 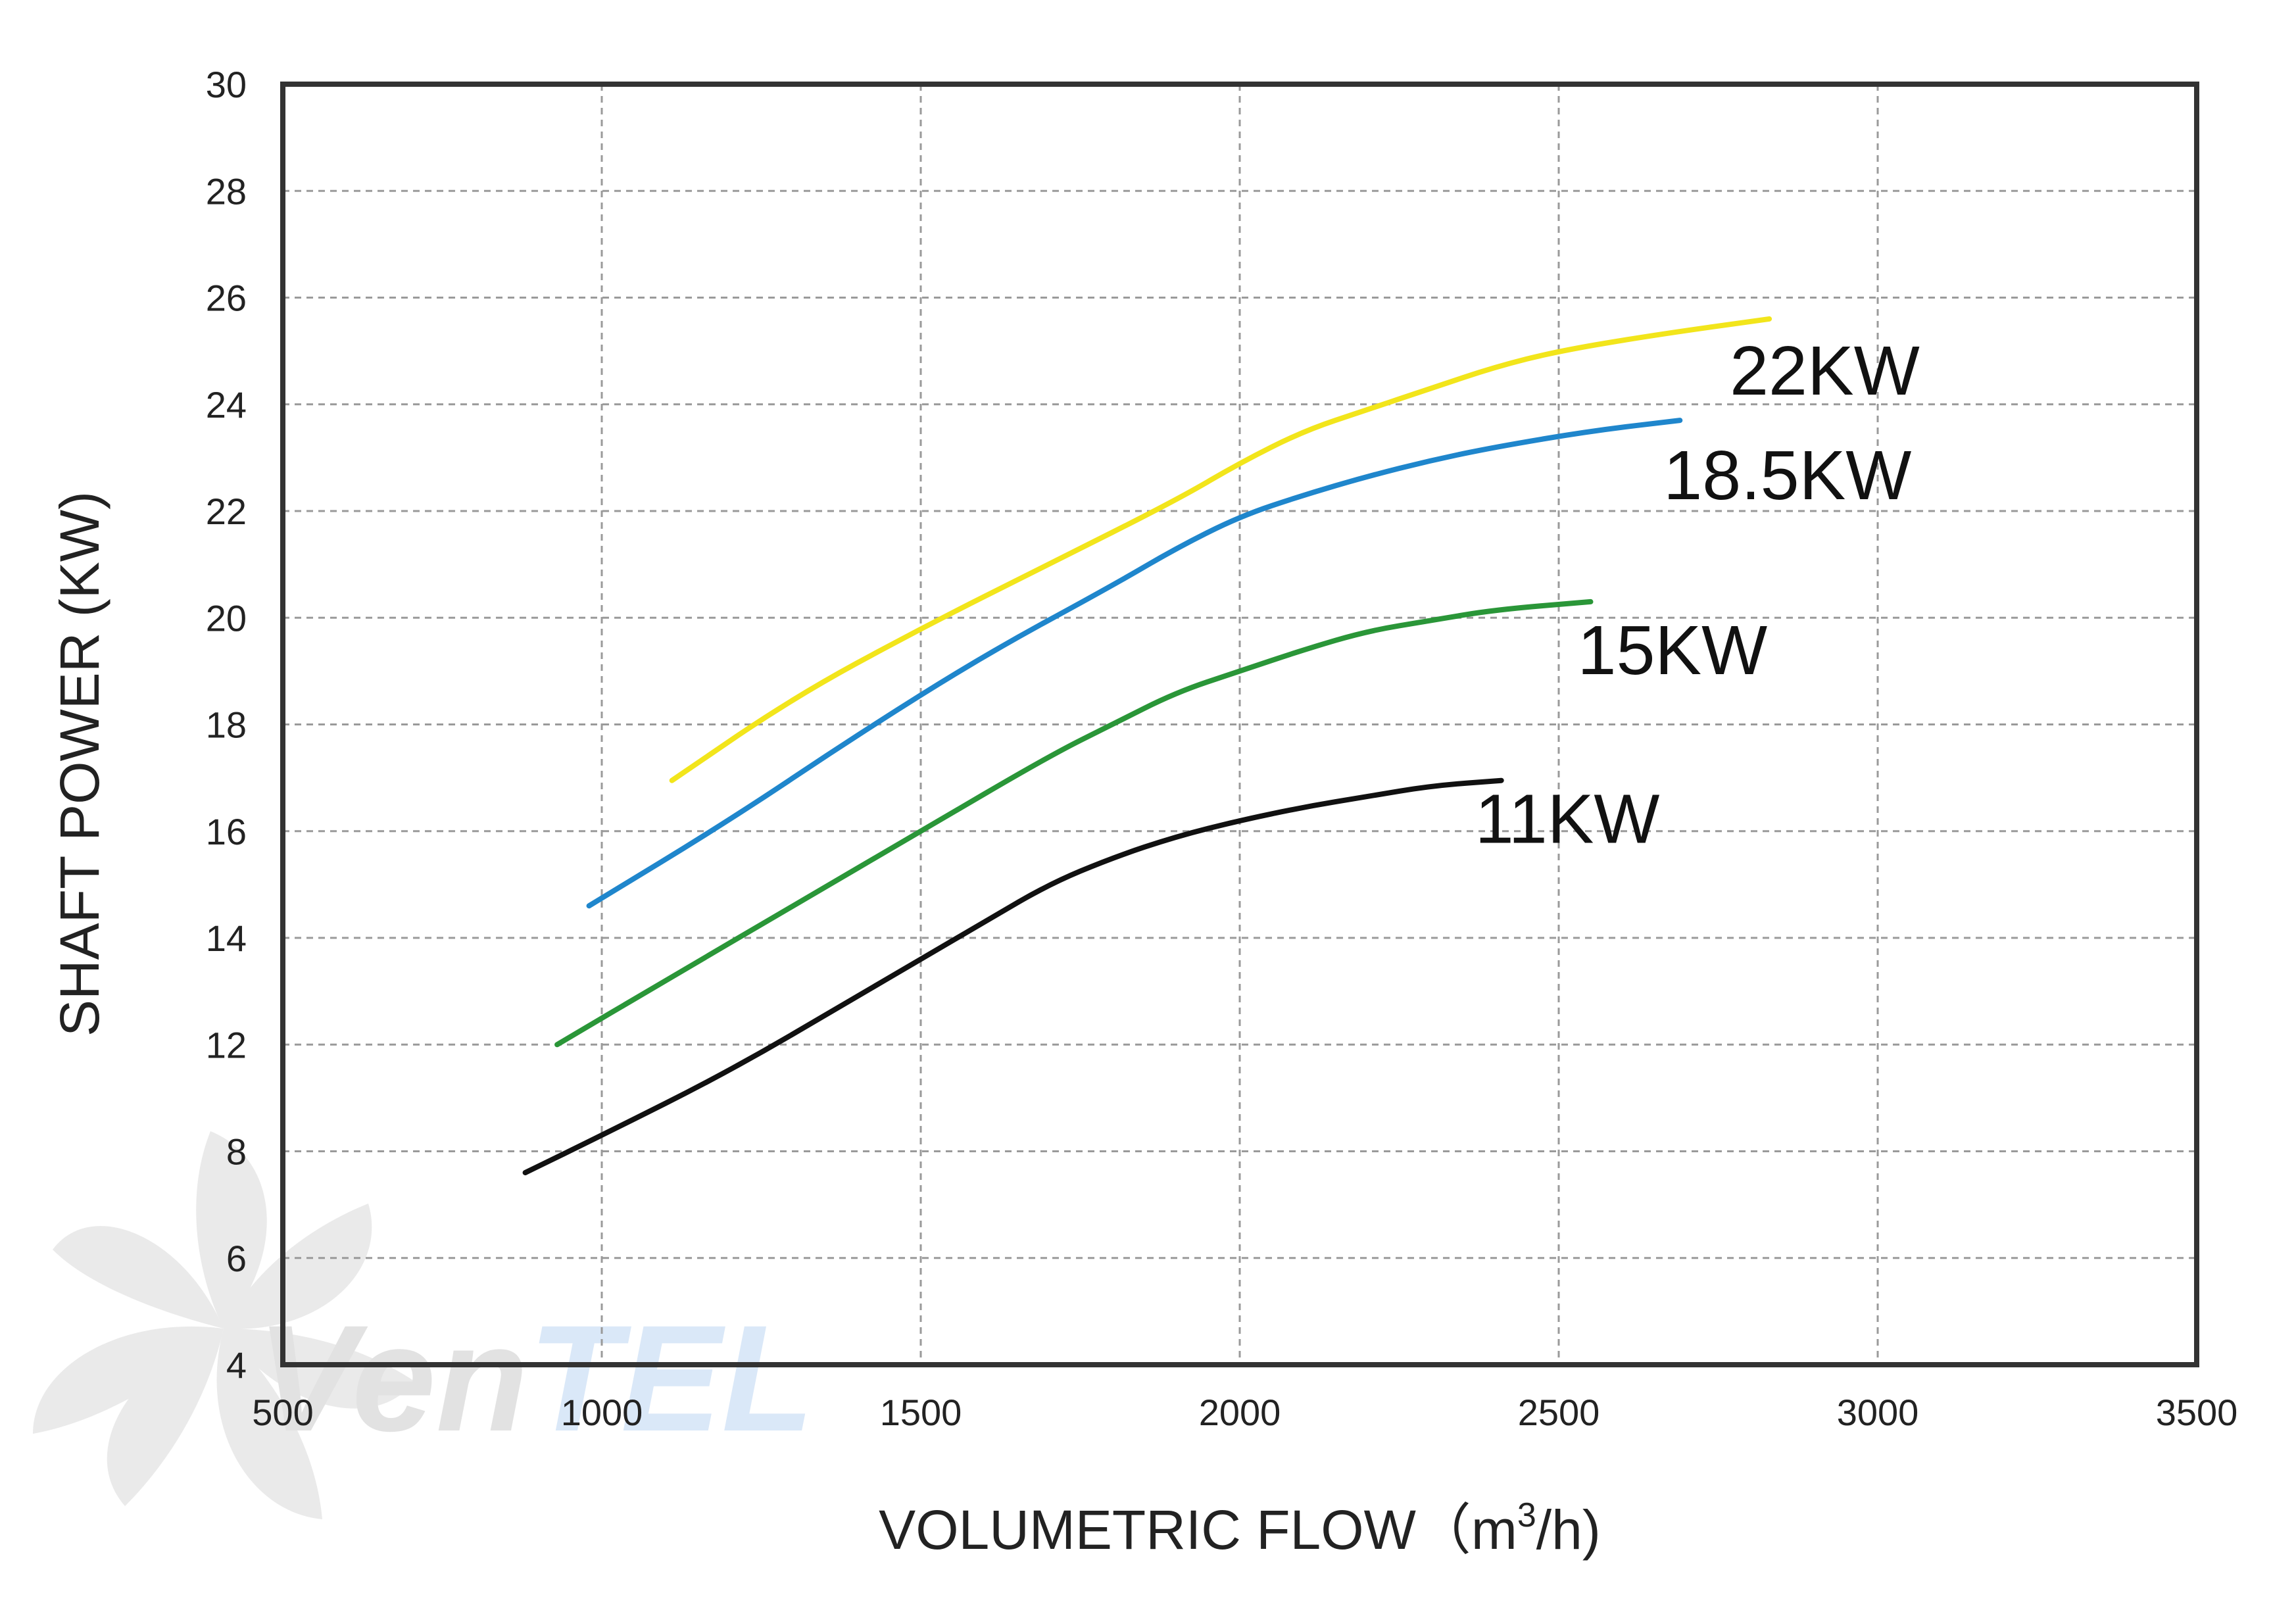 I want to click on x-axis-unit-prefix: （m, so click(x=1466, y=1530).